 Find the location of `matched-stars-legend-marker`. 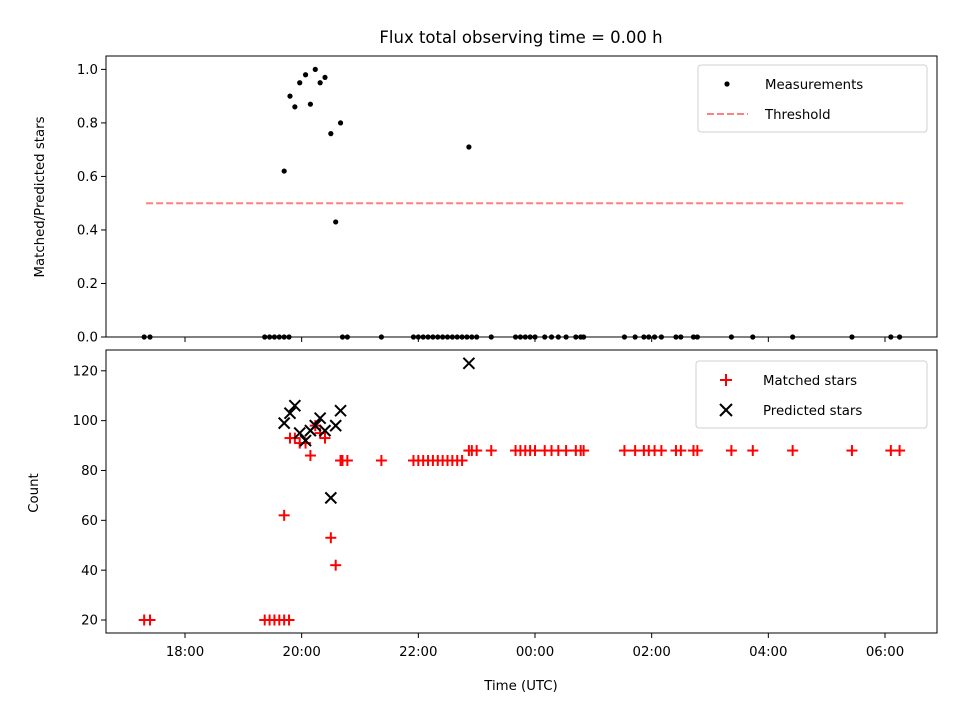

matched-stars-legend-marker is located at coordinates (726, 380).